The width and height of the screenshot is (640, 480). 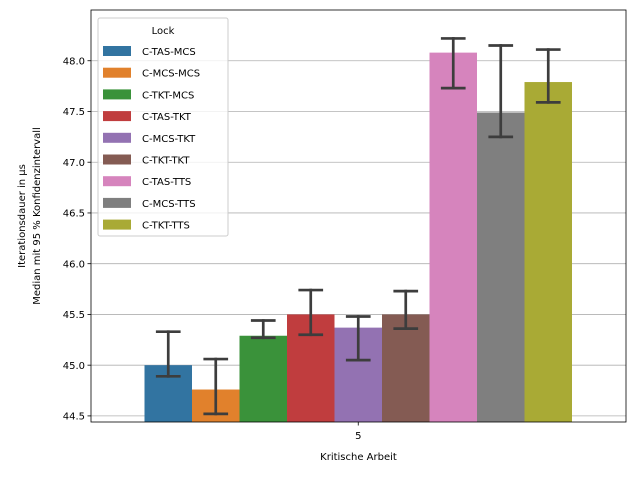 What do you see at coordinates (74, 61) in the screenshot?
I see `y-tick-label-7: 48.0` at bounding box center [74, 61].